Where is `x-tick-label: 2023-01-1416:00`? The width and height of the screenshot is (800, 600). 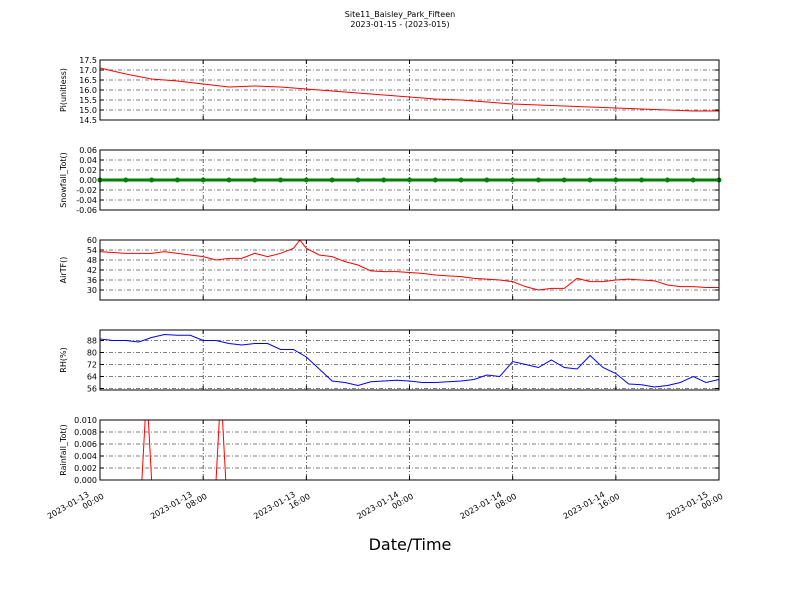
x-tick-label: 2023-01-1416:00 is located at coordinates (592, 506).